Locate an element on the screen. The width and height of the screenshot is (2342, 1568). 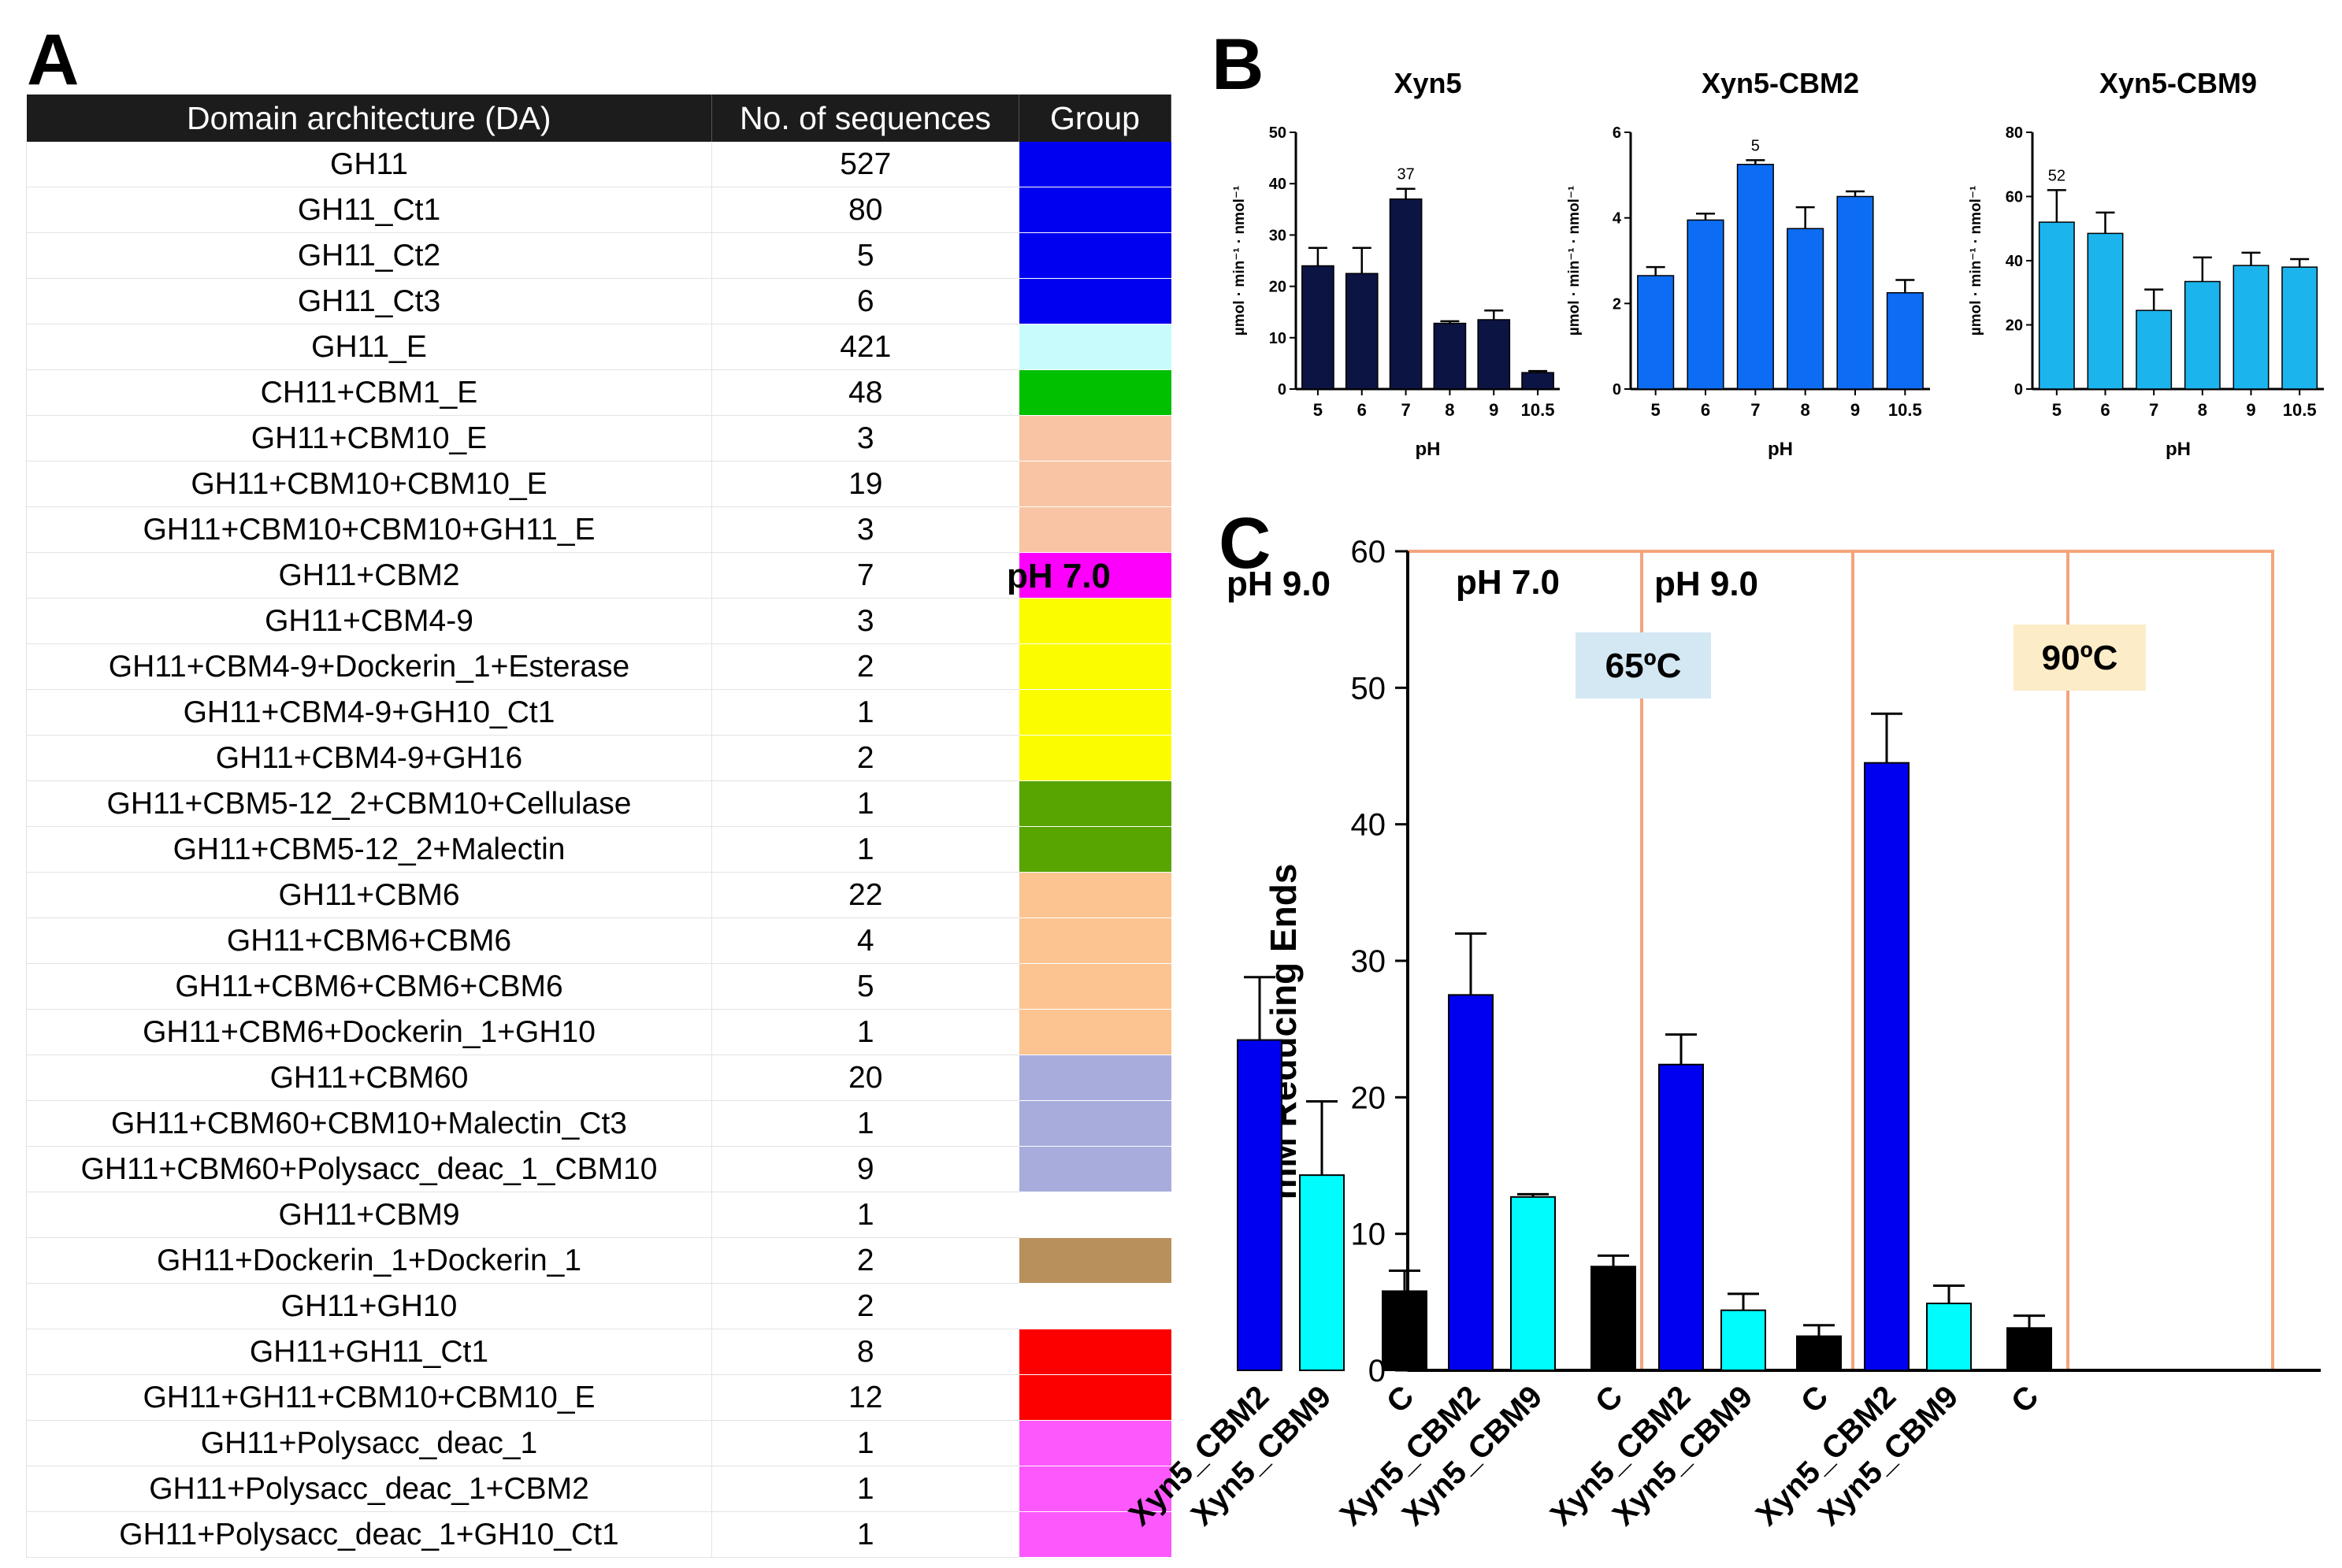
table-row: GH11+CBM6+Dockerin_1+GH10 1 is located at coordinates (598, 1032).